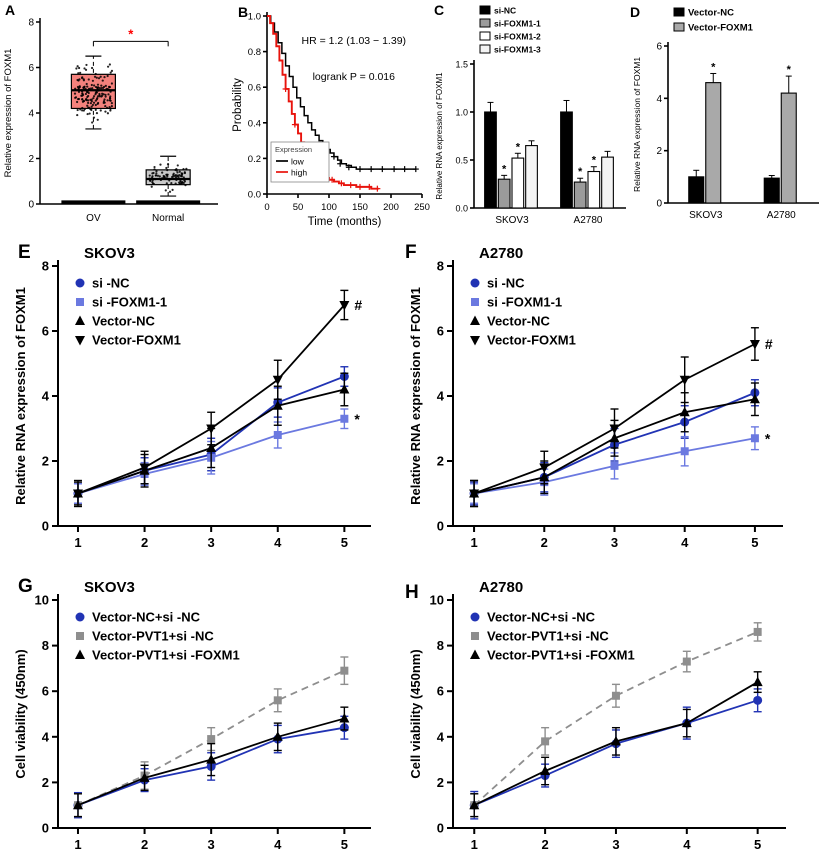 This screenshot has height=866, width=825. What do you see at coordinates (254, 159) in the screenshot?
I see `svg-text: 0.2` at bounding box center [254, 159].